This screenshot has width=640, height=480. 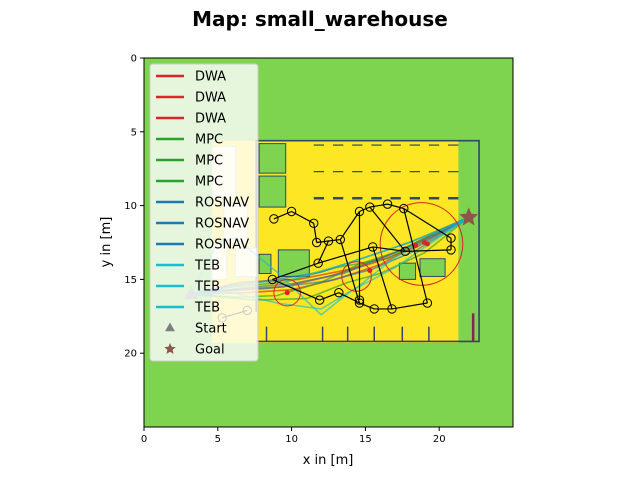 What do you see at coordinates (134, 59) in the screenshot?
I see `y-tick-label: 0` at bounding box center [134, 59].